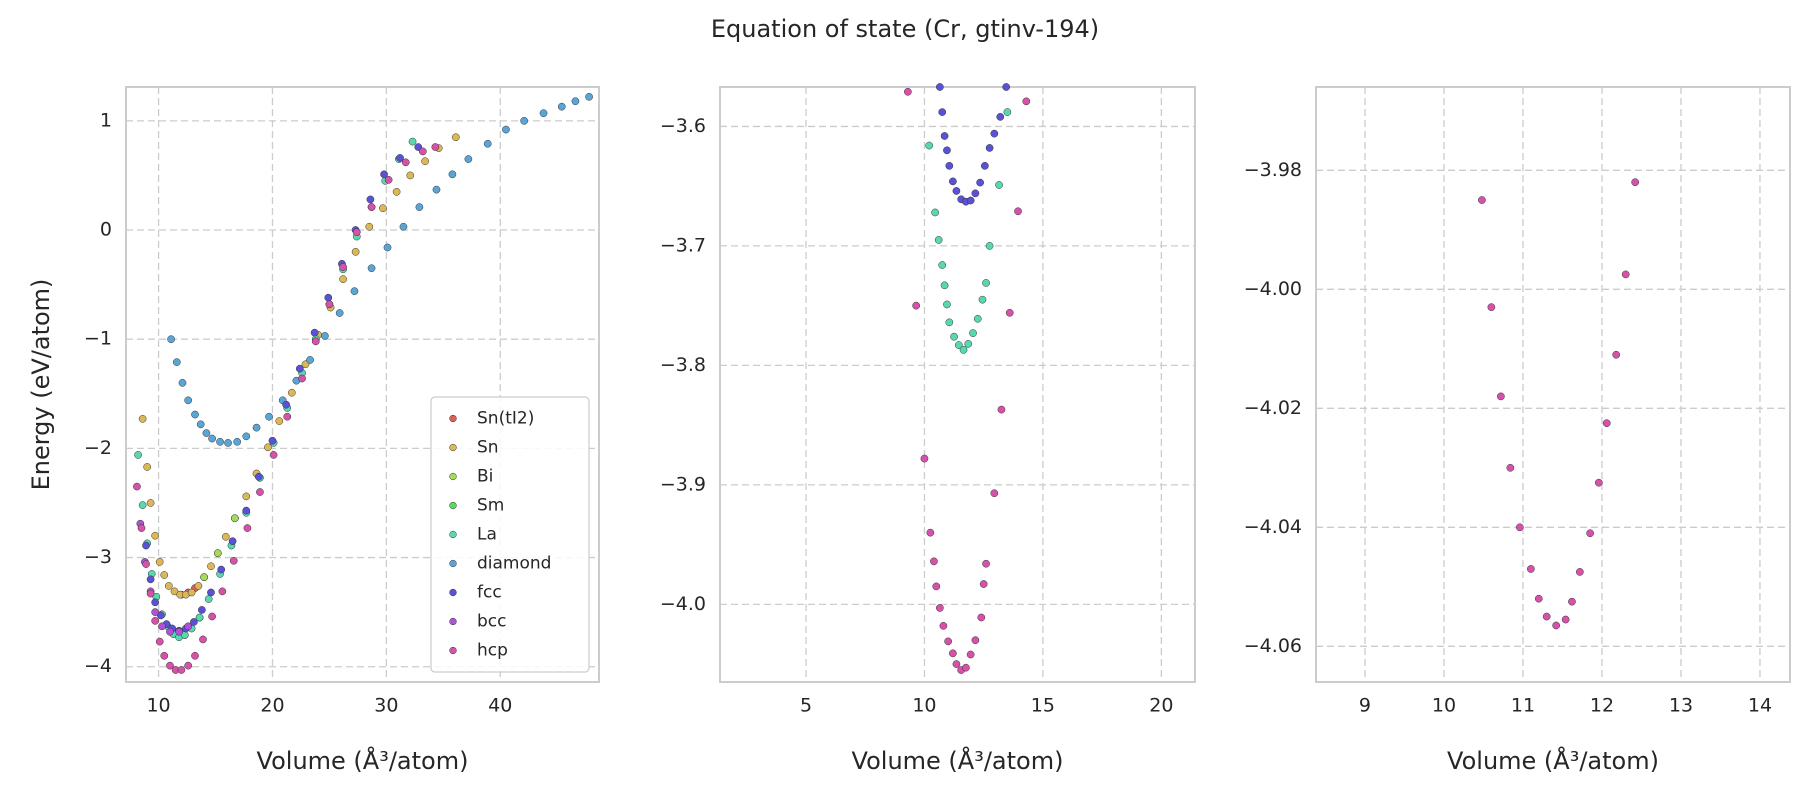 This screenshot has height=800, width=1800. I want to click on legend-label: diamond, so click(514, 564).